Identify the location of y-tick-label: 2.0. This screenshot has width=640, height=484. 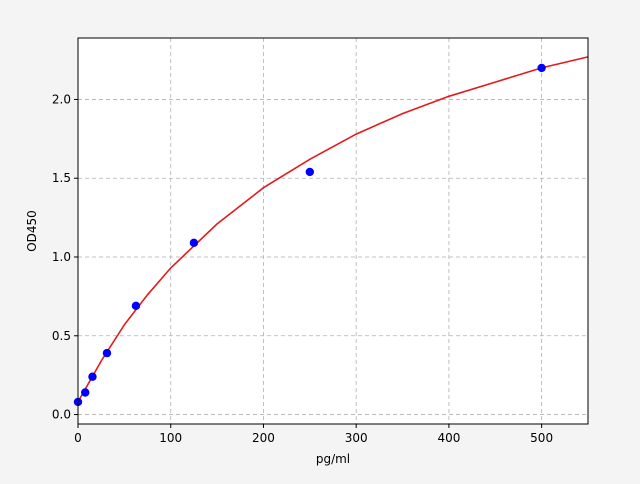
(61, 99).